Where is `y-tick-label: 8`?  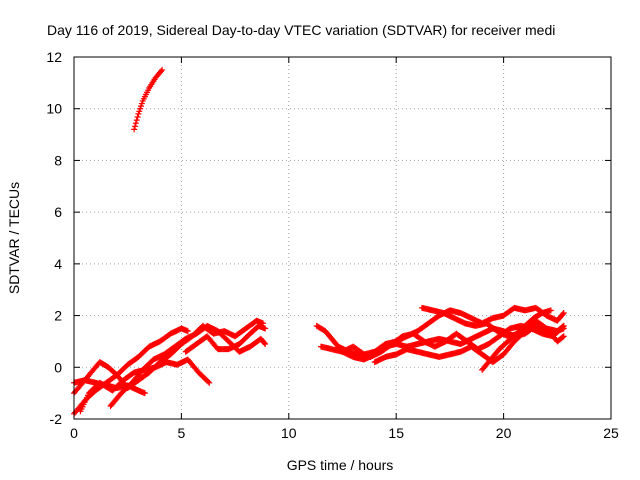 y-tick-label: 8 is located at coordinates (58, 160).